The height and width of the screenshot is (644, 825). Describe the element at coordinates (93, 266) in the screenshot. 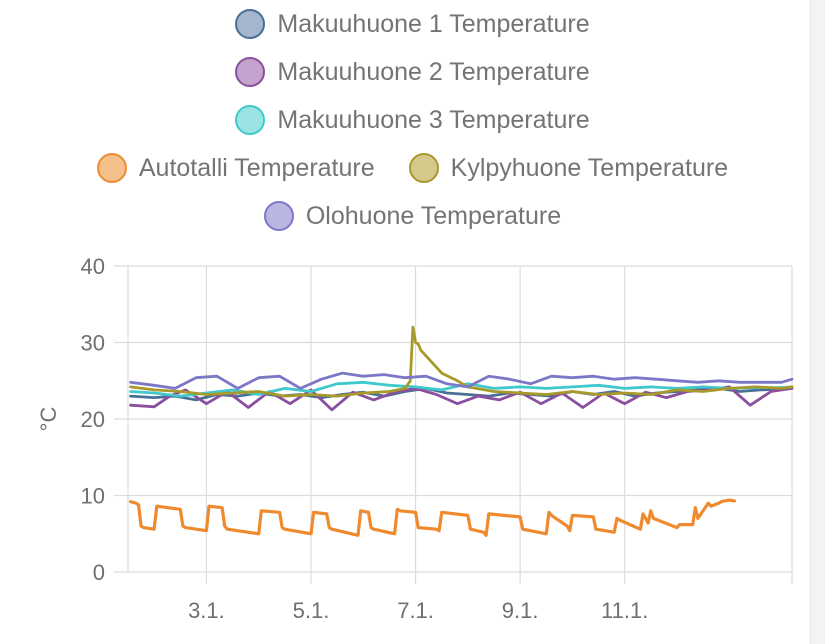

I see `y-tick-label: 40` at that location.